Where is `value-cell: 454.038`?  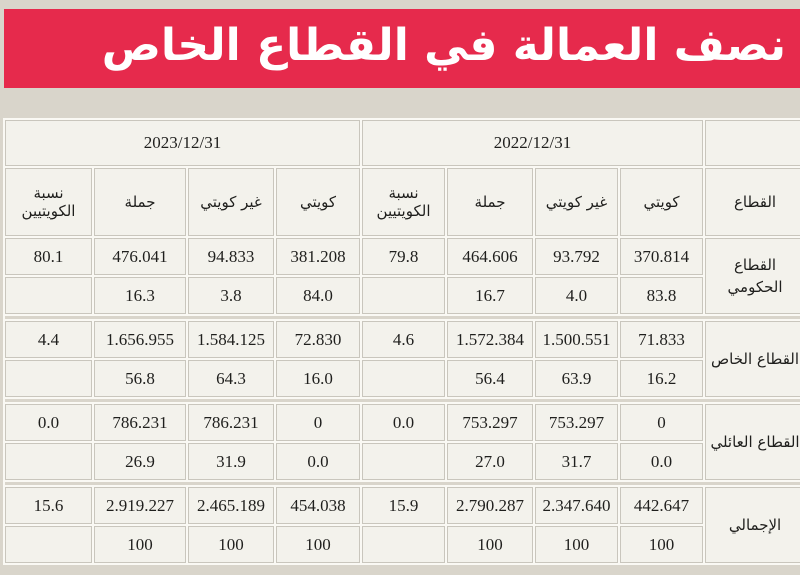 value-cell: 454.038 is located at coordinates (318, 505).